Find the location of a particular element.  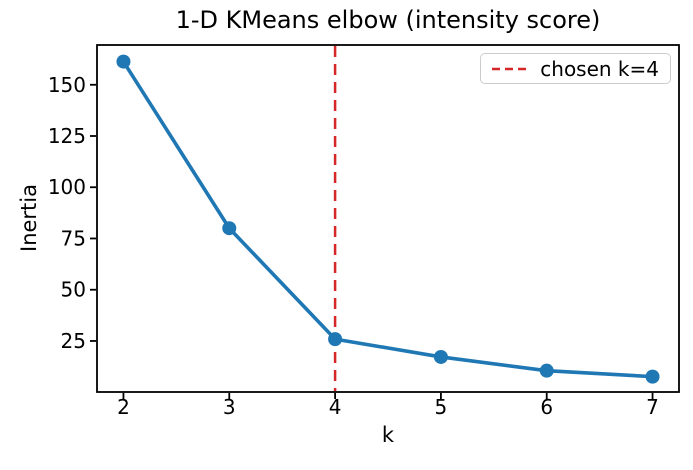

x-tick-label: 7 is located at coordinates (652, 407).